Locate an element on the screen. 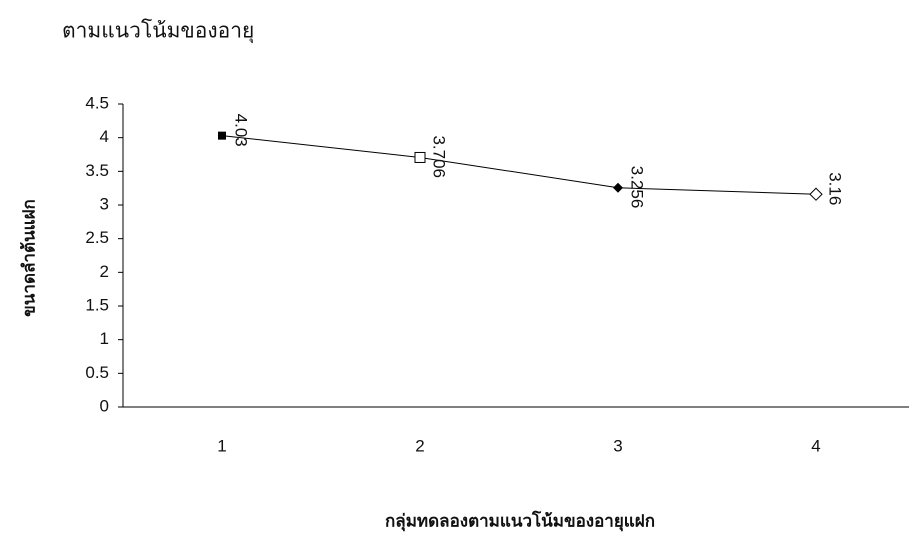  y-tick-label: 0 is located at coordinates (104, 405).